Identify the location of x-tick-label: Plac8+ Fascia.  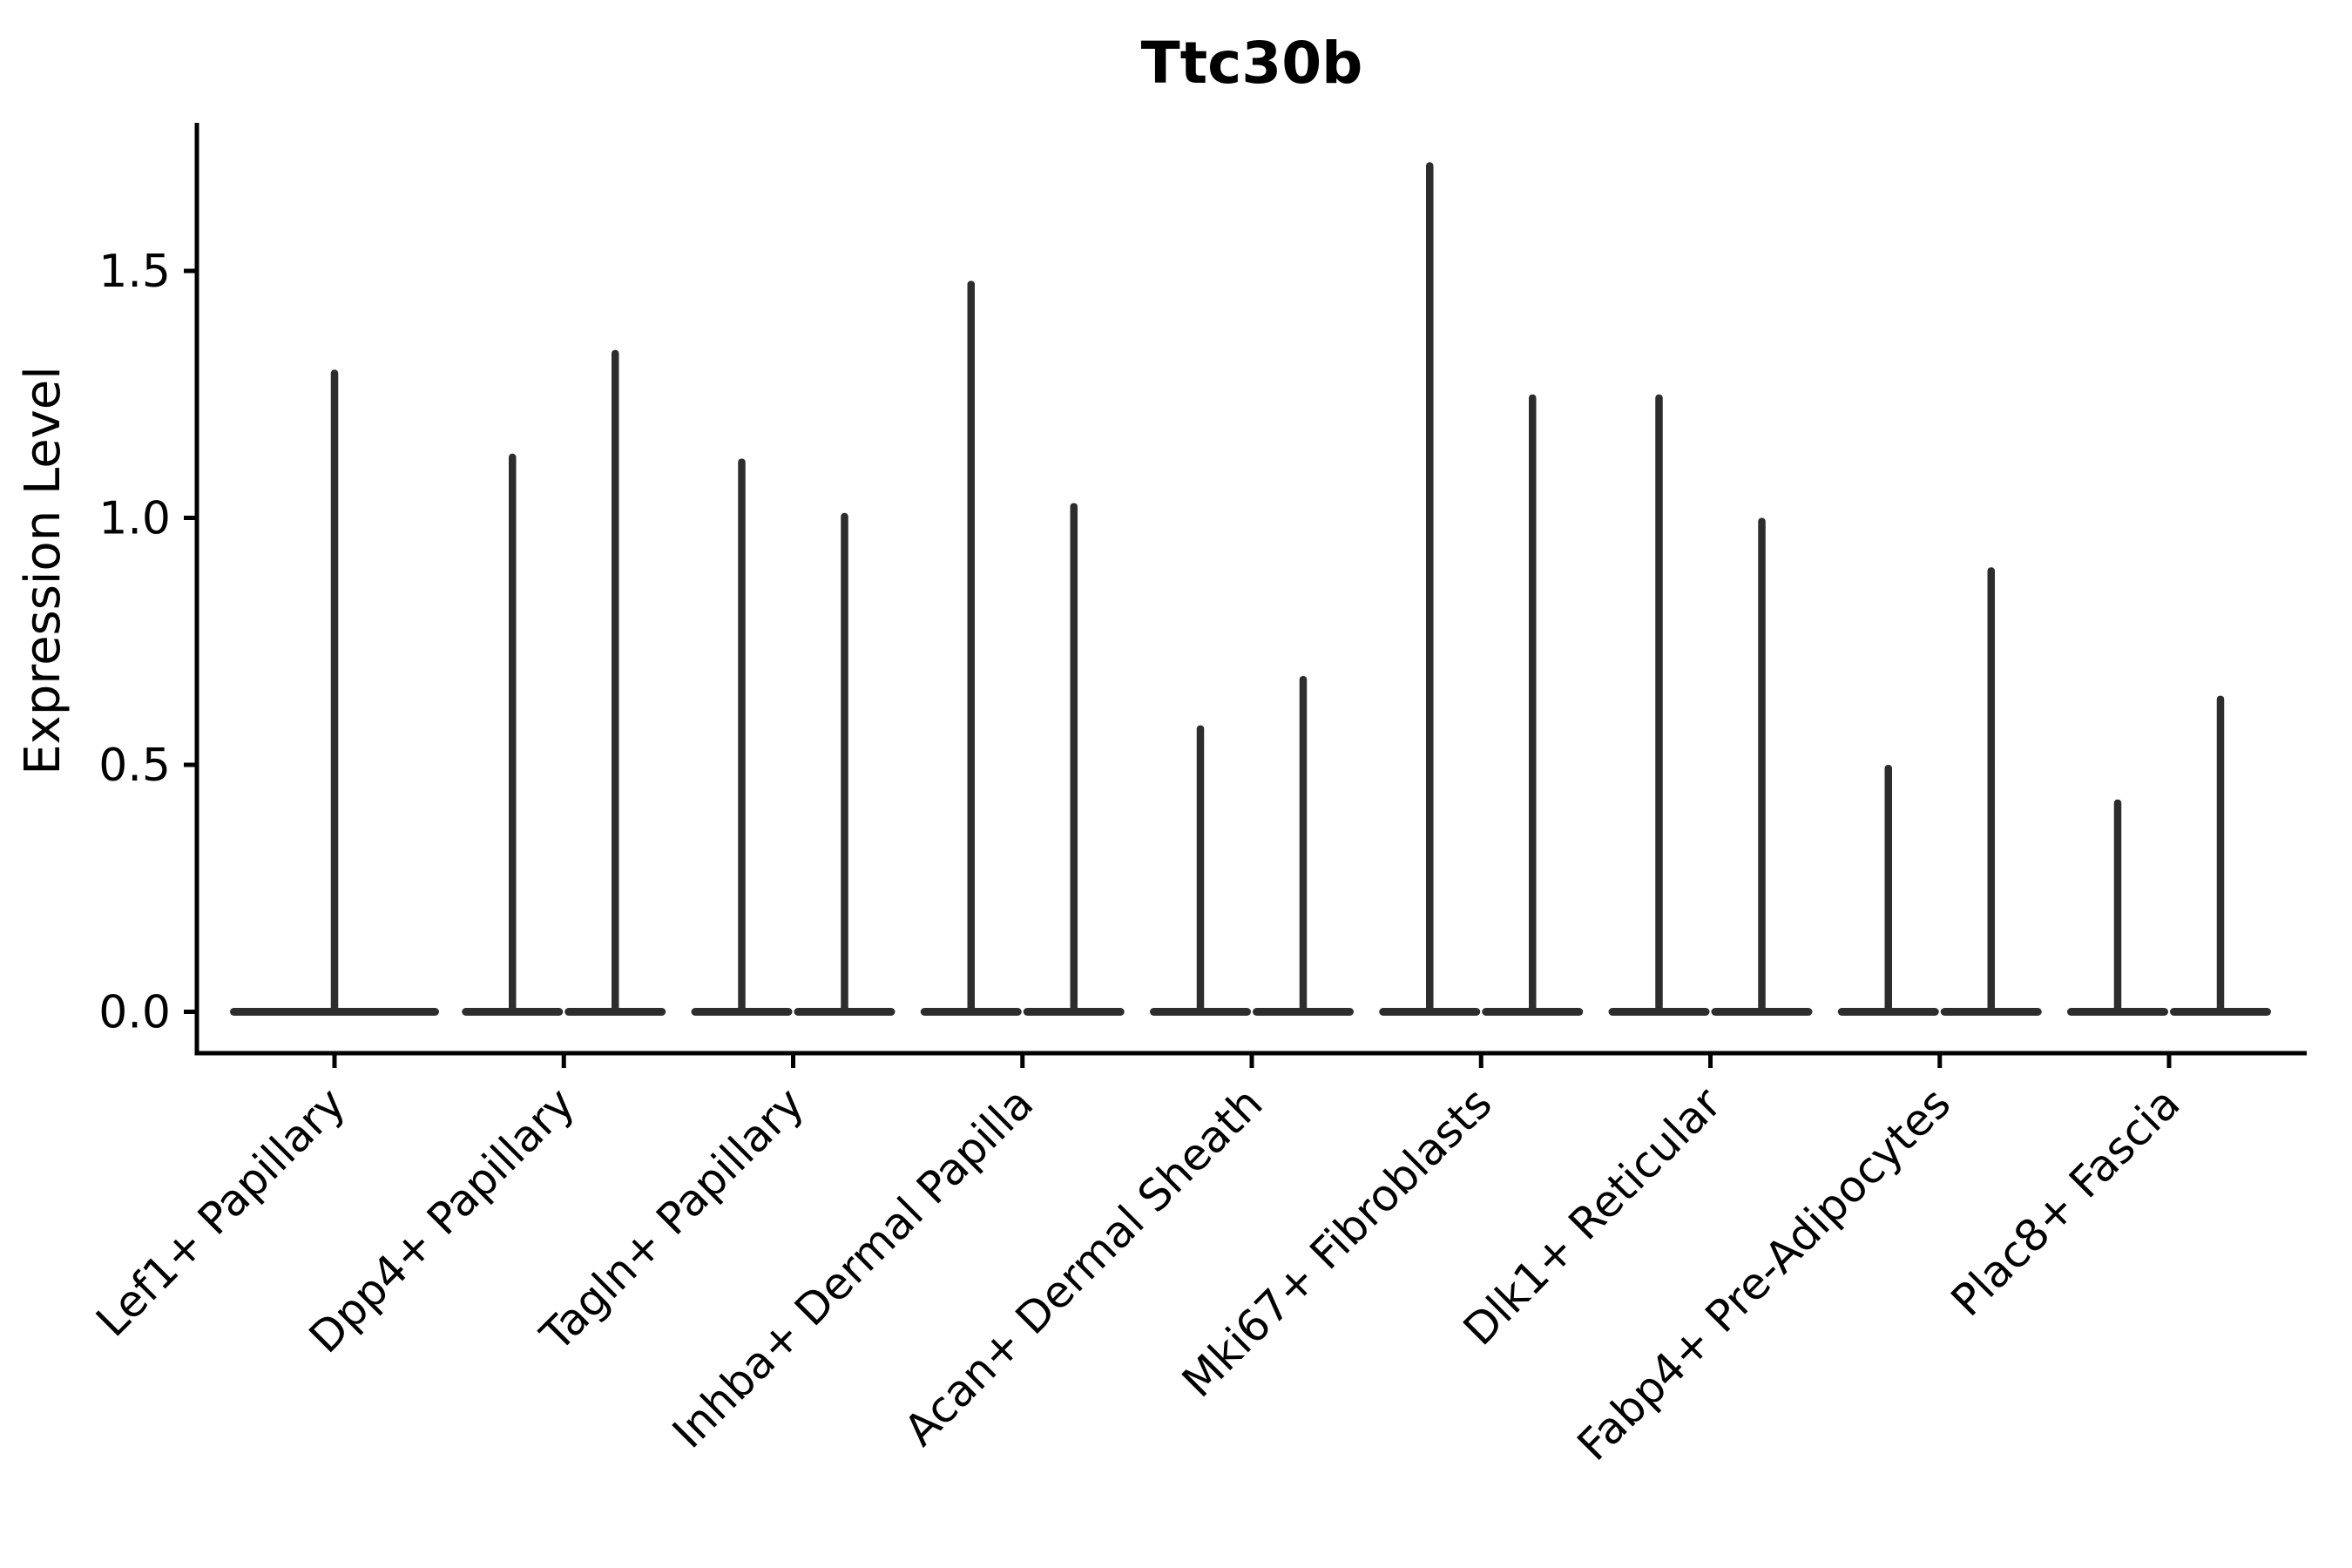
(2066, 1202).